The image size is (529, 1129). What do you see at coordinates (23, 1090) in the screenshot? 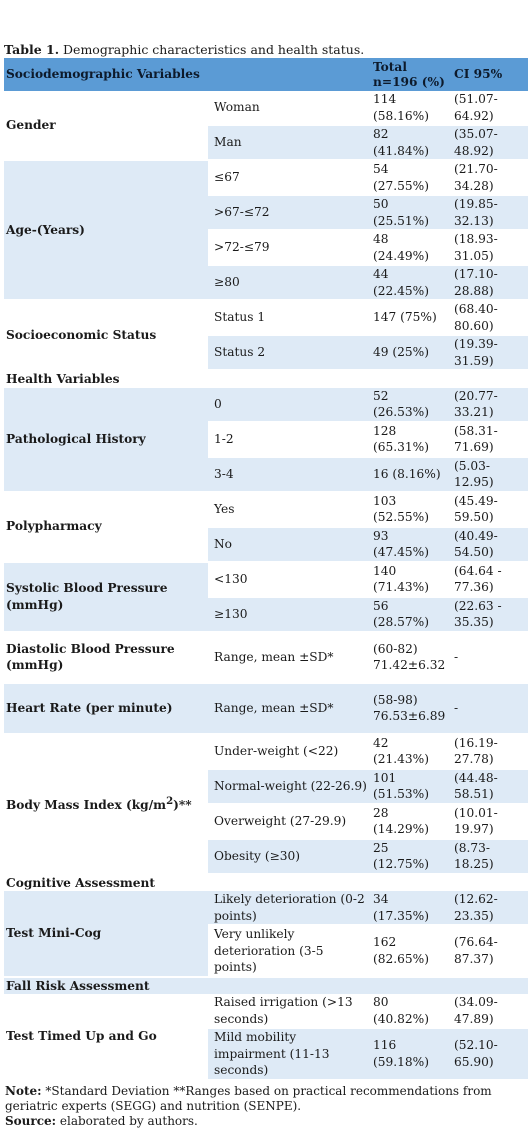
I see `note-label: Note:` at bounding box center [23, 1090].